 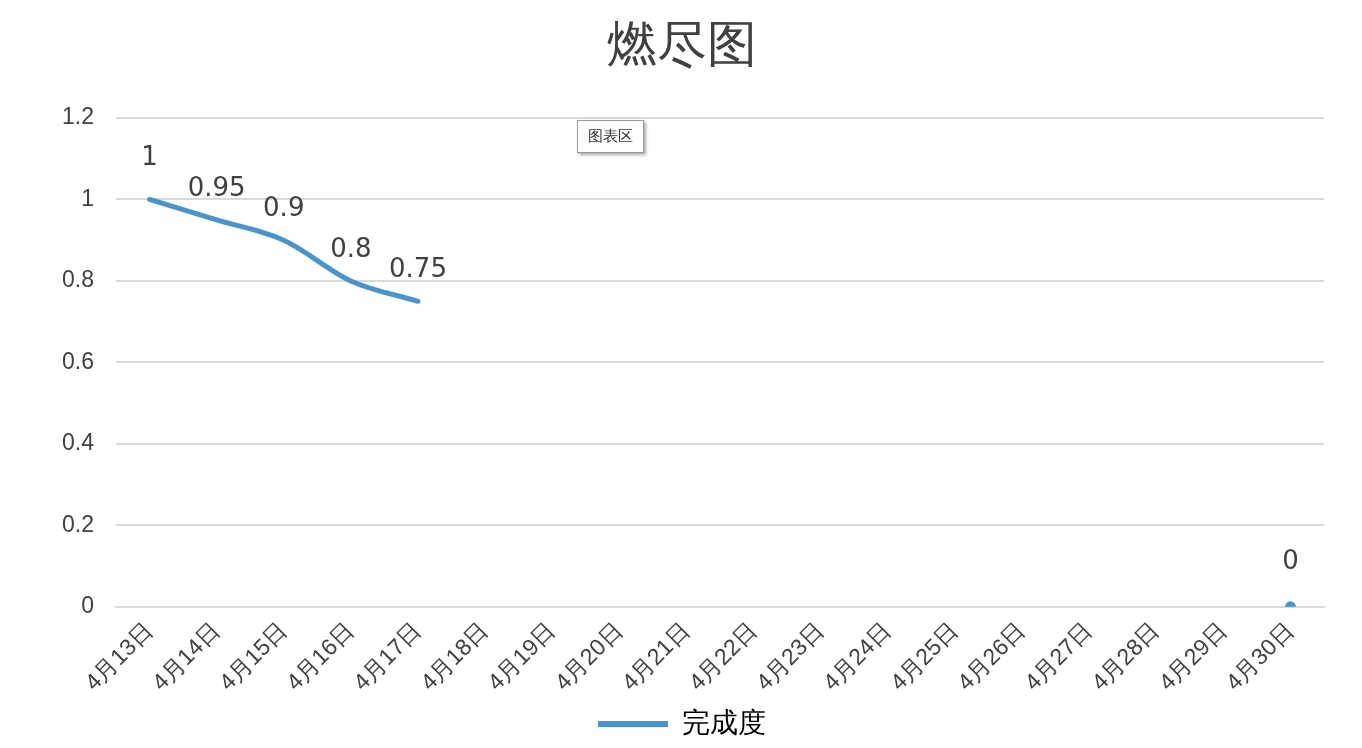 What do you see at coordinates (351, 247) in the screenshot?
I see `data-label: 0.8` at bounding box center [351, 247].